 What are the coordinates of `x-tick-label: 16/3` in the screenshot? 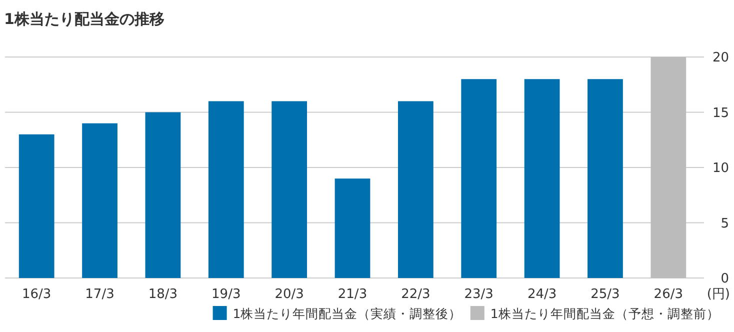 It's located at (37, 294).